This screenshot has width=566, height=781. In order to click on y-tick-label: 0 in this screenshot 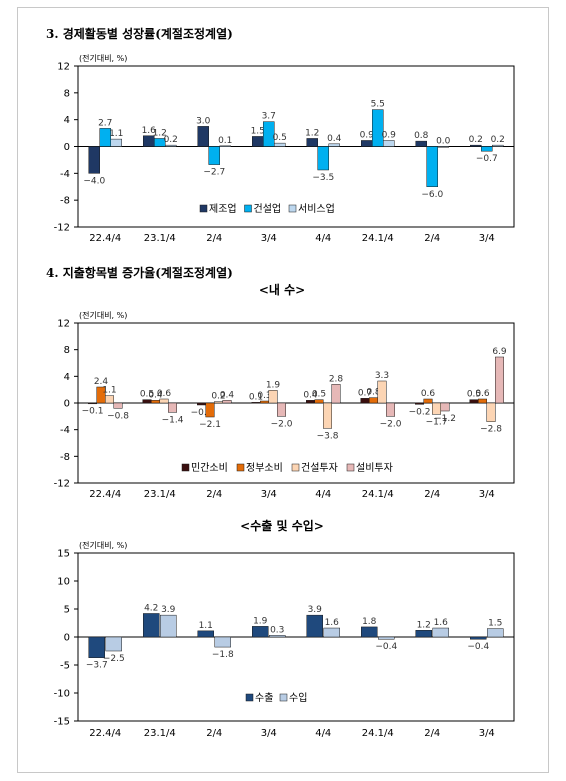, I will do `click(67, 147)`.